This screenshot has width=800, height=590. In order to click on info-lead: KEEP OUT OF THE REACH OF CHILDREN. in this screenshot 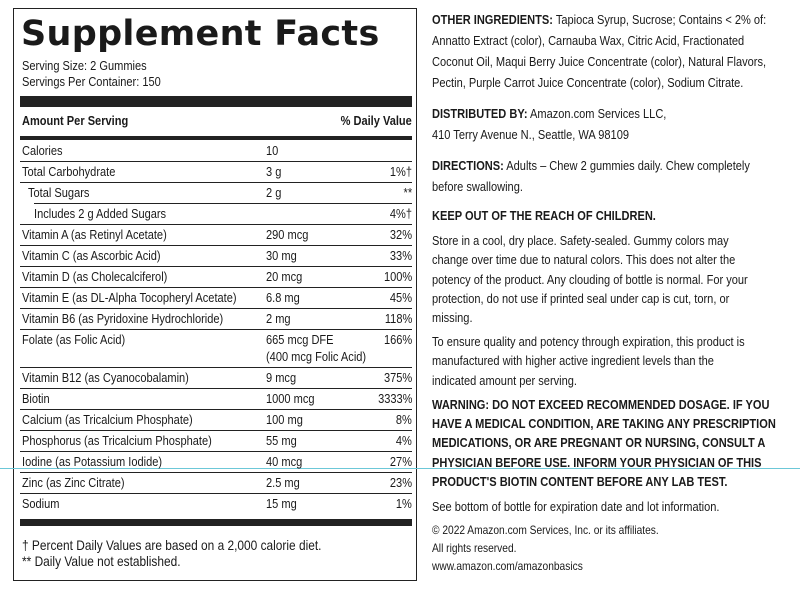, I will do `click(544, 215)`.